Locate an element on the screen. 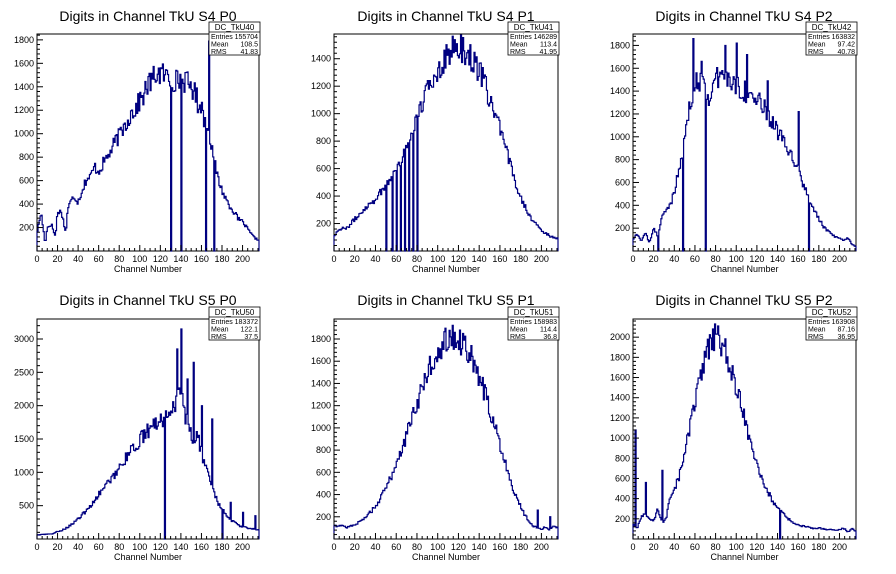 The width and height of the screenshot is (896, 574). stats-value: 163832 is located at coordinates (843, 37).